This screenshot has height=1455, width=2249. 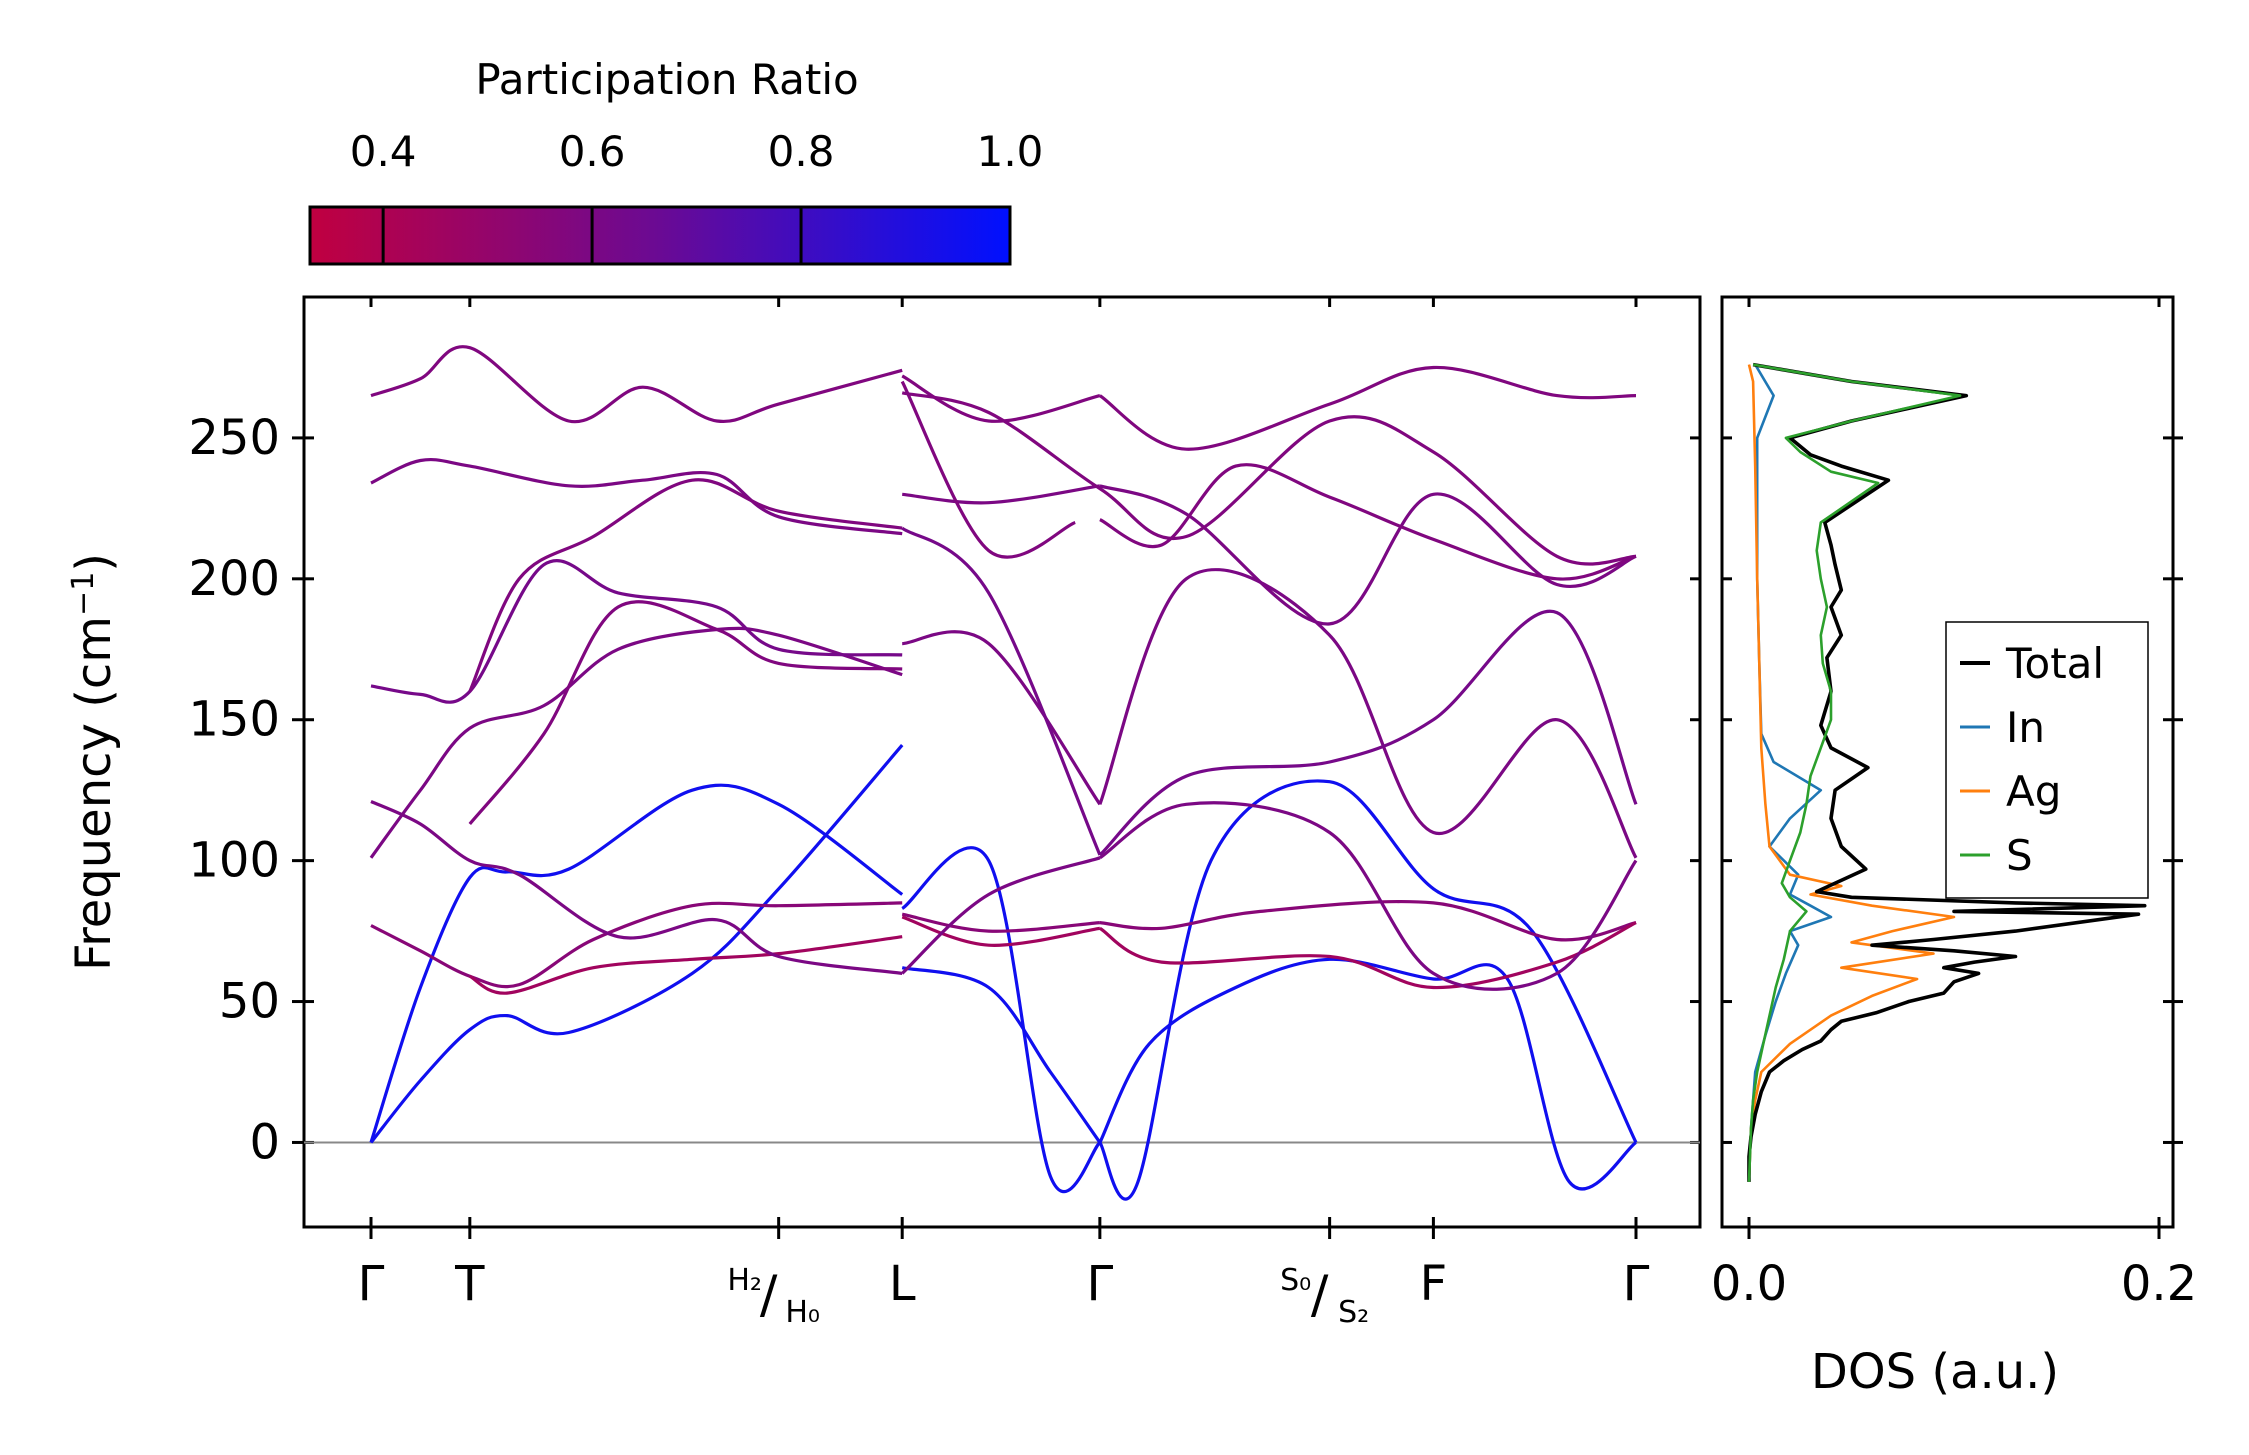 What do you see at coordinates (234, 720) in the screenshot?
I see `y-tick-label: 150` at bounding box center [234, 720].